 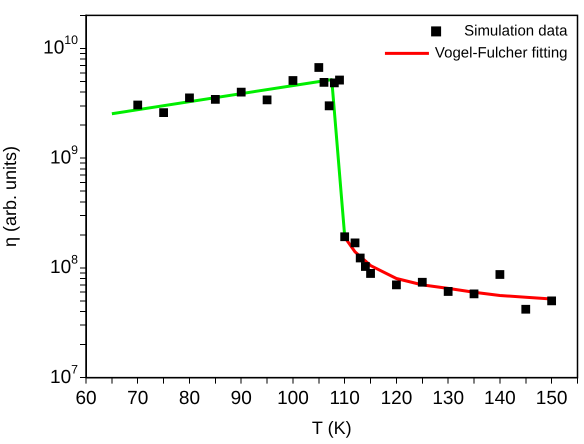 What do you see at coordinates (516, 31) in the screenshot?
I see `legend-label: Simulation data` at bounding box center [516, 31].